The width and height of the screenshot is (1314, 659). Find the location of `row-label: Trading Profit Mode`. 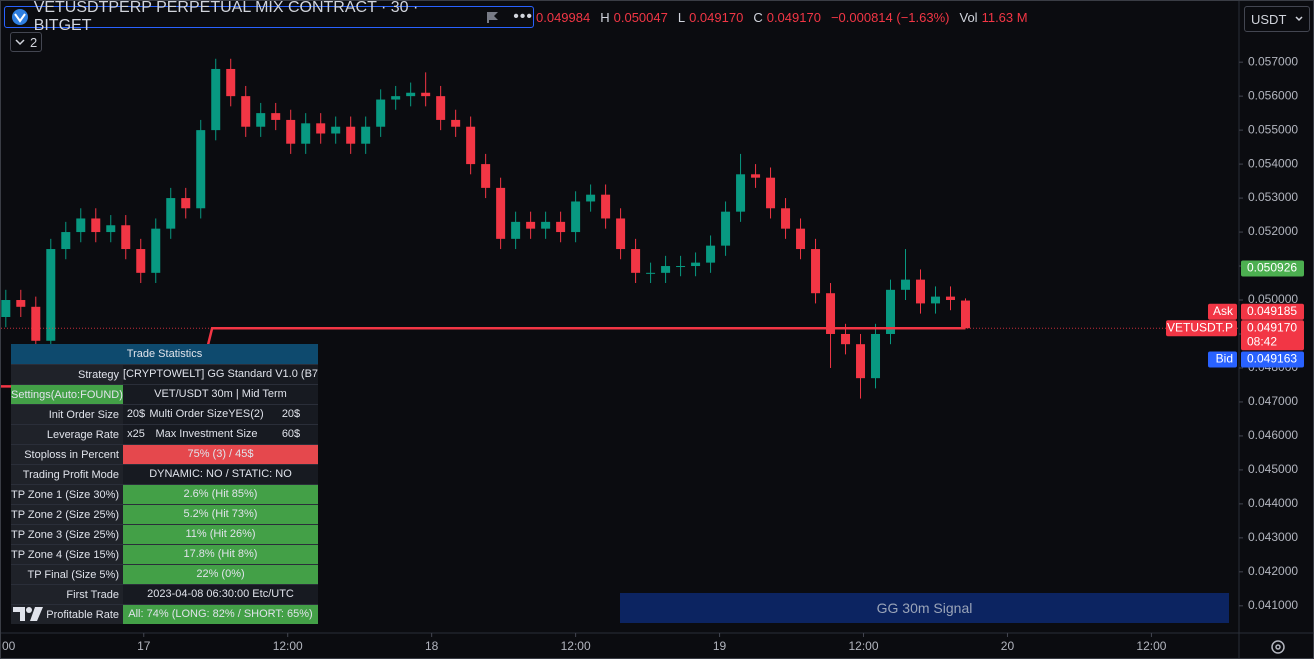

row-label: Trading Profit Mode is located at coordinates (67, 474).